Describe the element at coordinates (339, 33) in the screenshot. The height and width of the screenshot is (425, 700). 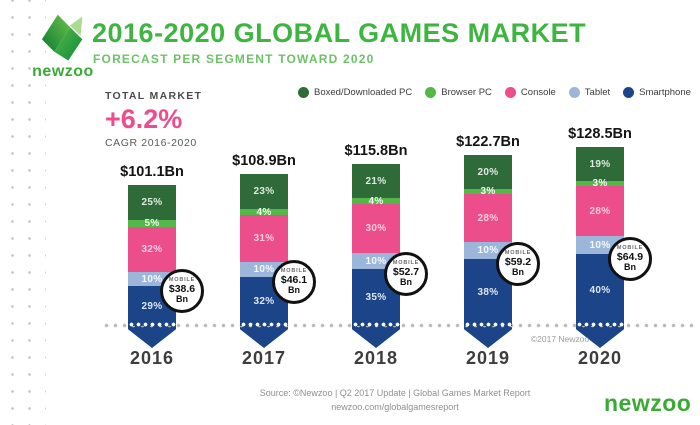
I see `page-title: 2016-2020 GLOBAL GAMES MARKET` at that location.